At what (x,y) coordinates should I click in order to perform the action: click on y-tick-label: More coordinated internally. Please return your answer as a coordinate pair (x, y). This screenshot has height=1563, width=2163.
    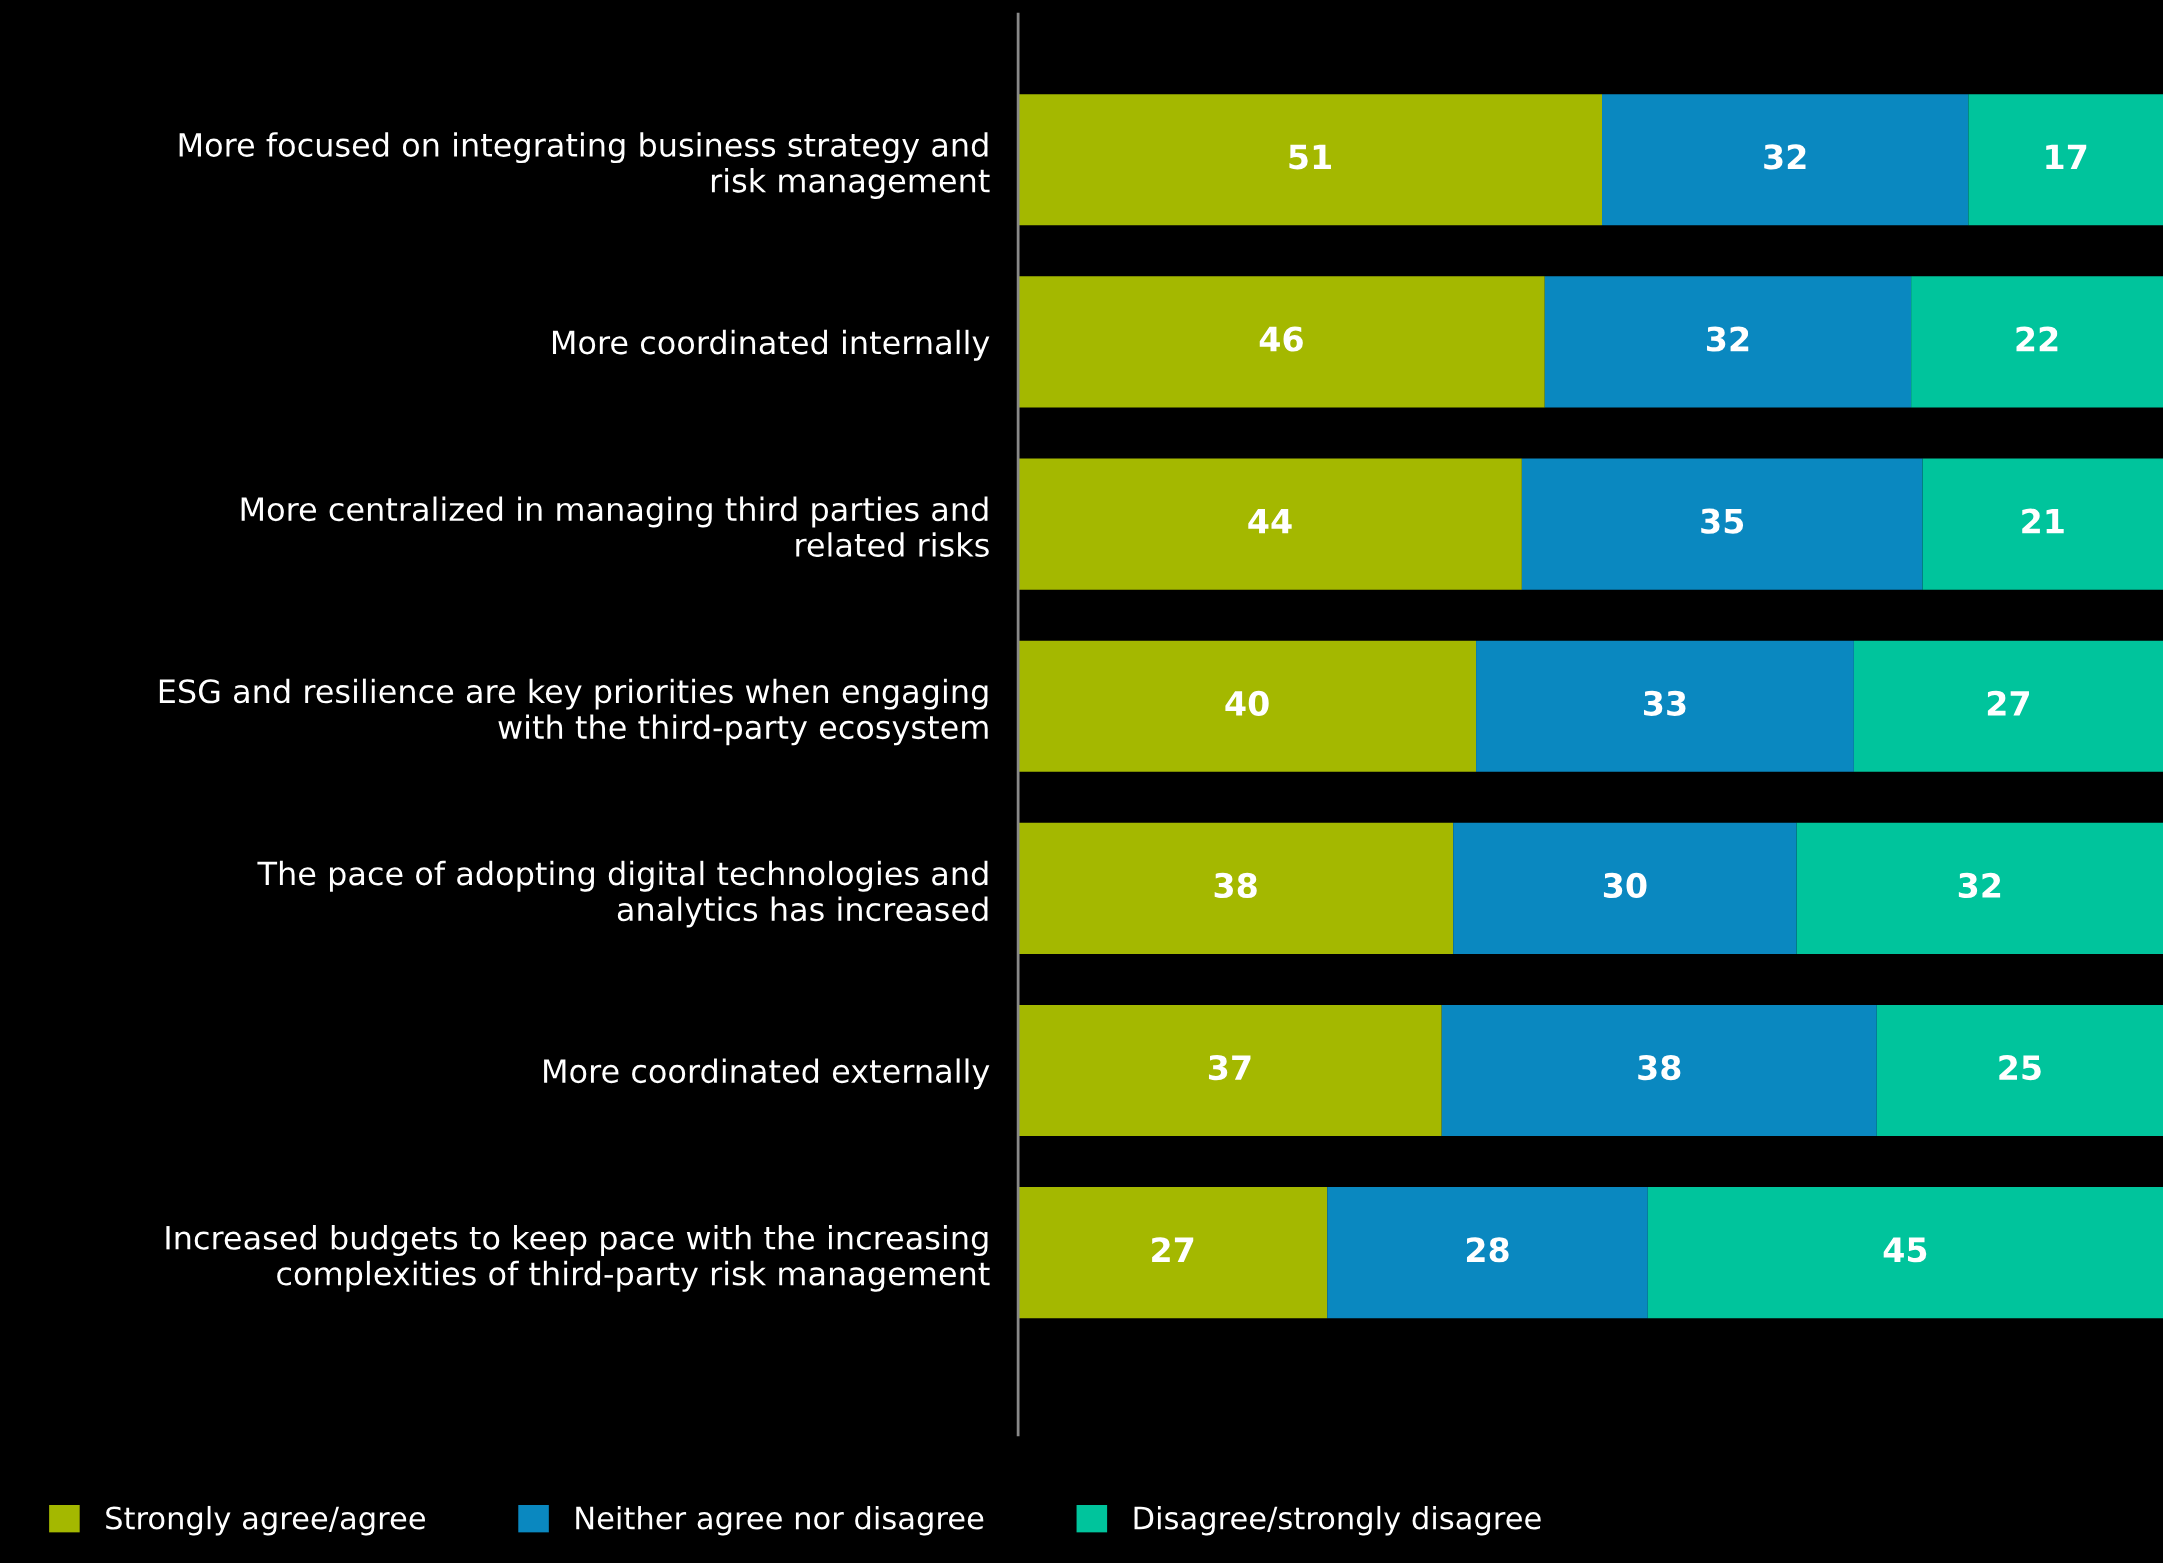
    Looking at the image, I should click on (771, 345).